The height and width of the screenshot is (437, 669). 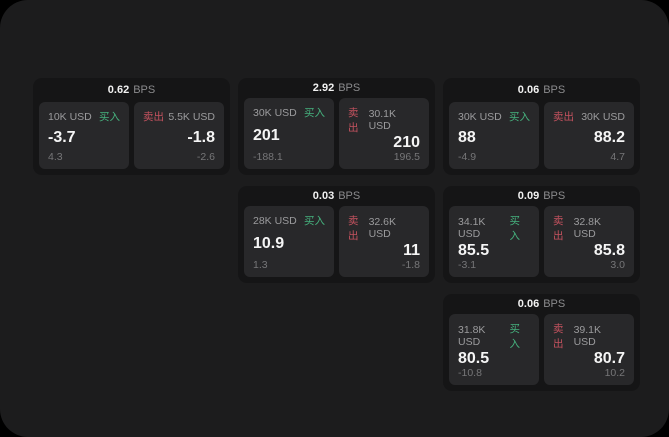 I want to click on buy-tile: 28K USD 买入 10.9 1.3, so click(x=289, y=241).